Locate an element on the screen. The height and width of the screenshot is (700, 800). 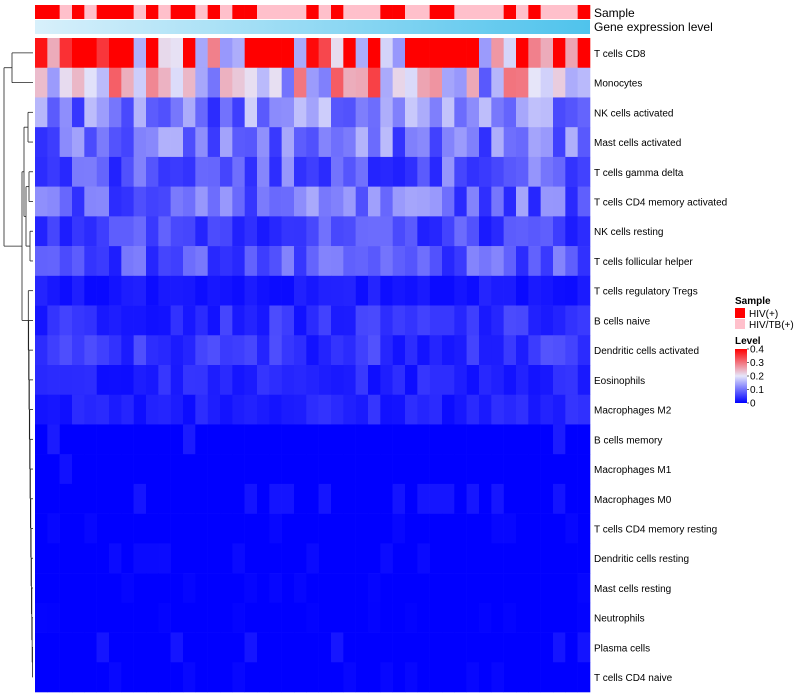
row-label: NK cells activated is located at coordinates (633, 113).